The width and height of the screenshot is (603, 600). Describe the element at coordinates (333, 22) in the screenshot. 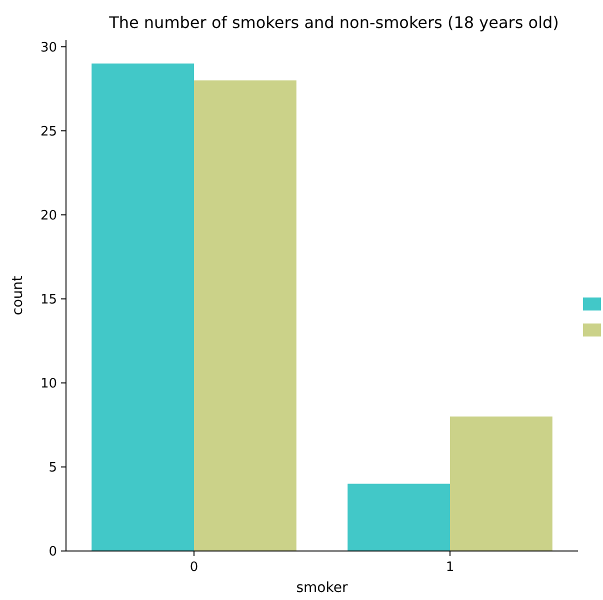

I see `chart-title: The number of smokers and non-smokers (18 years old)` at that location.